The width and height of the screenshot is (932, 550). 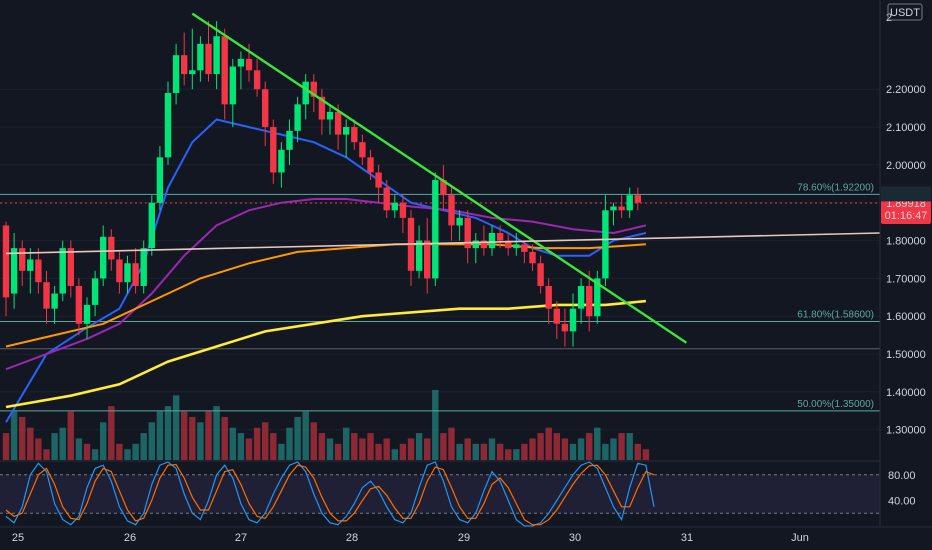 I want to click on stoch-rsi-panel, so click(x=466, y=493).